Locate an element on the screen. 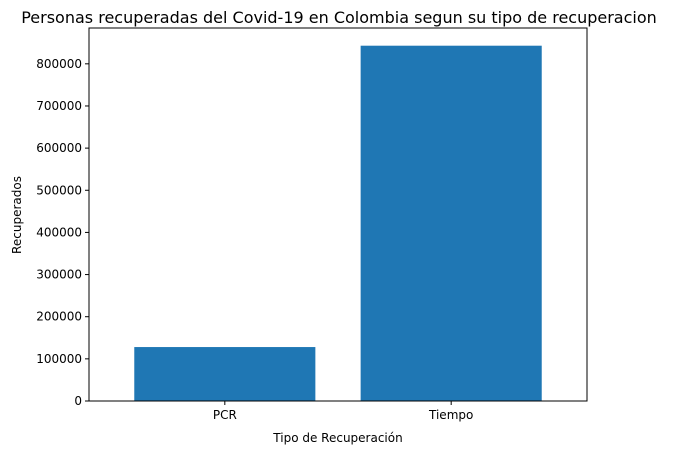 The height and width of the screenshot is (455, 679). y-tick-label: 800000 is located at coordinates (59, 64).